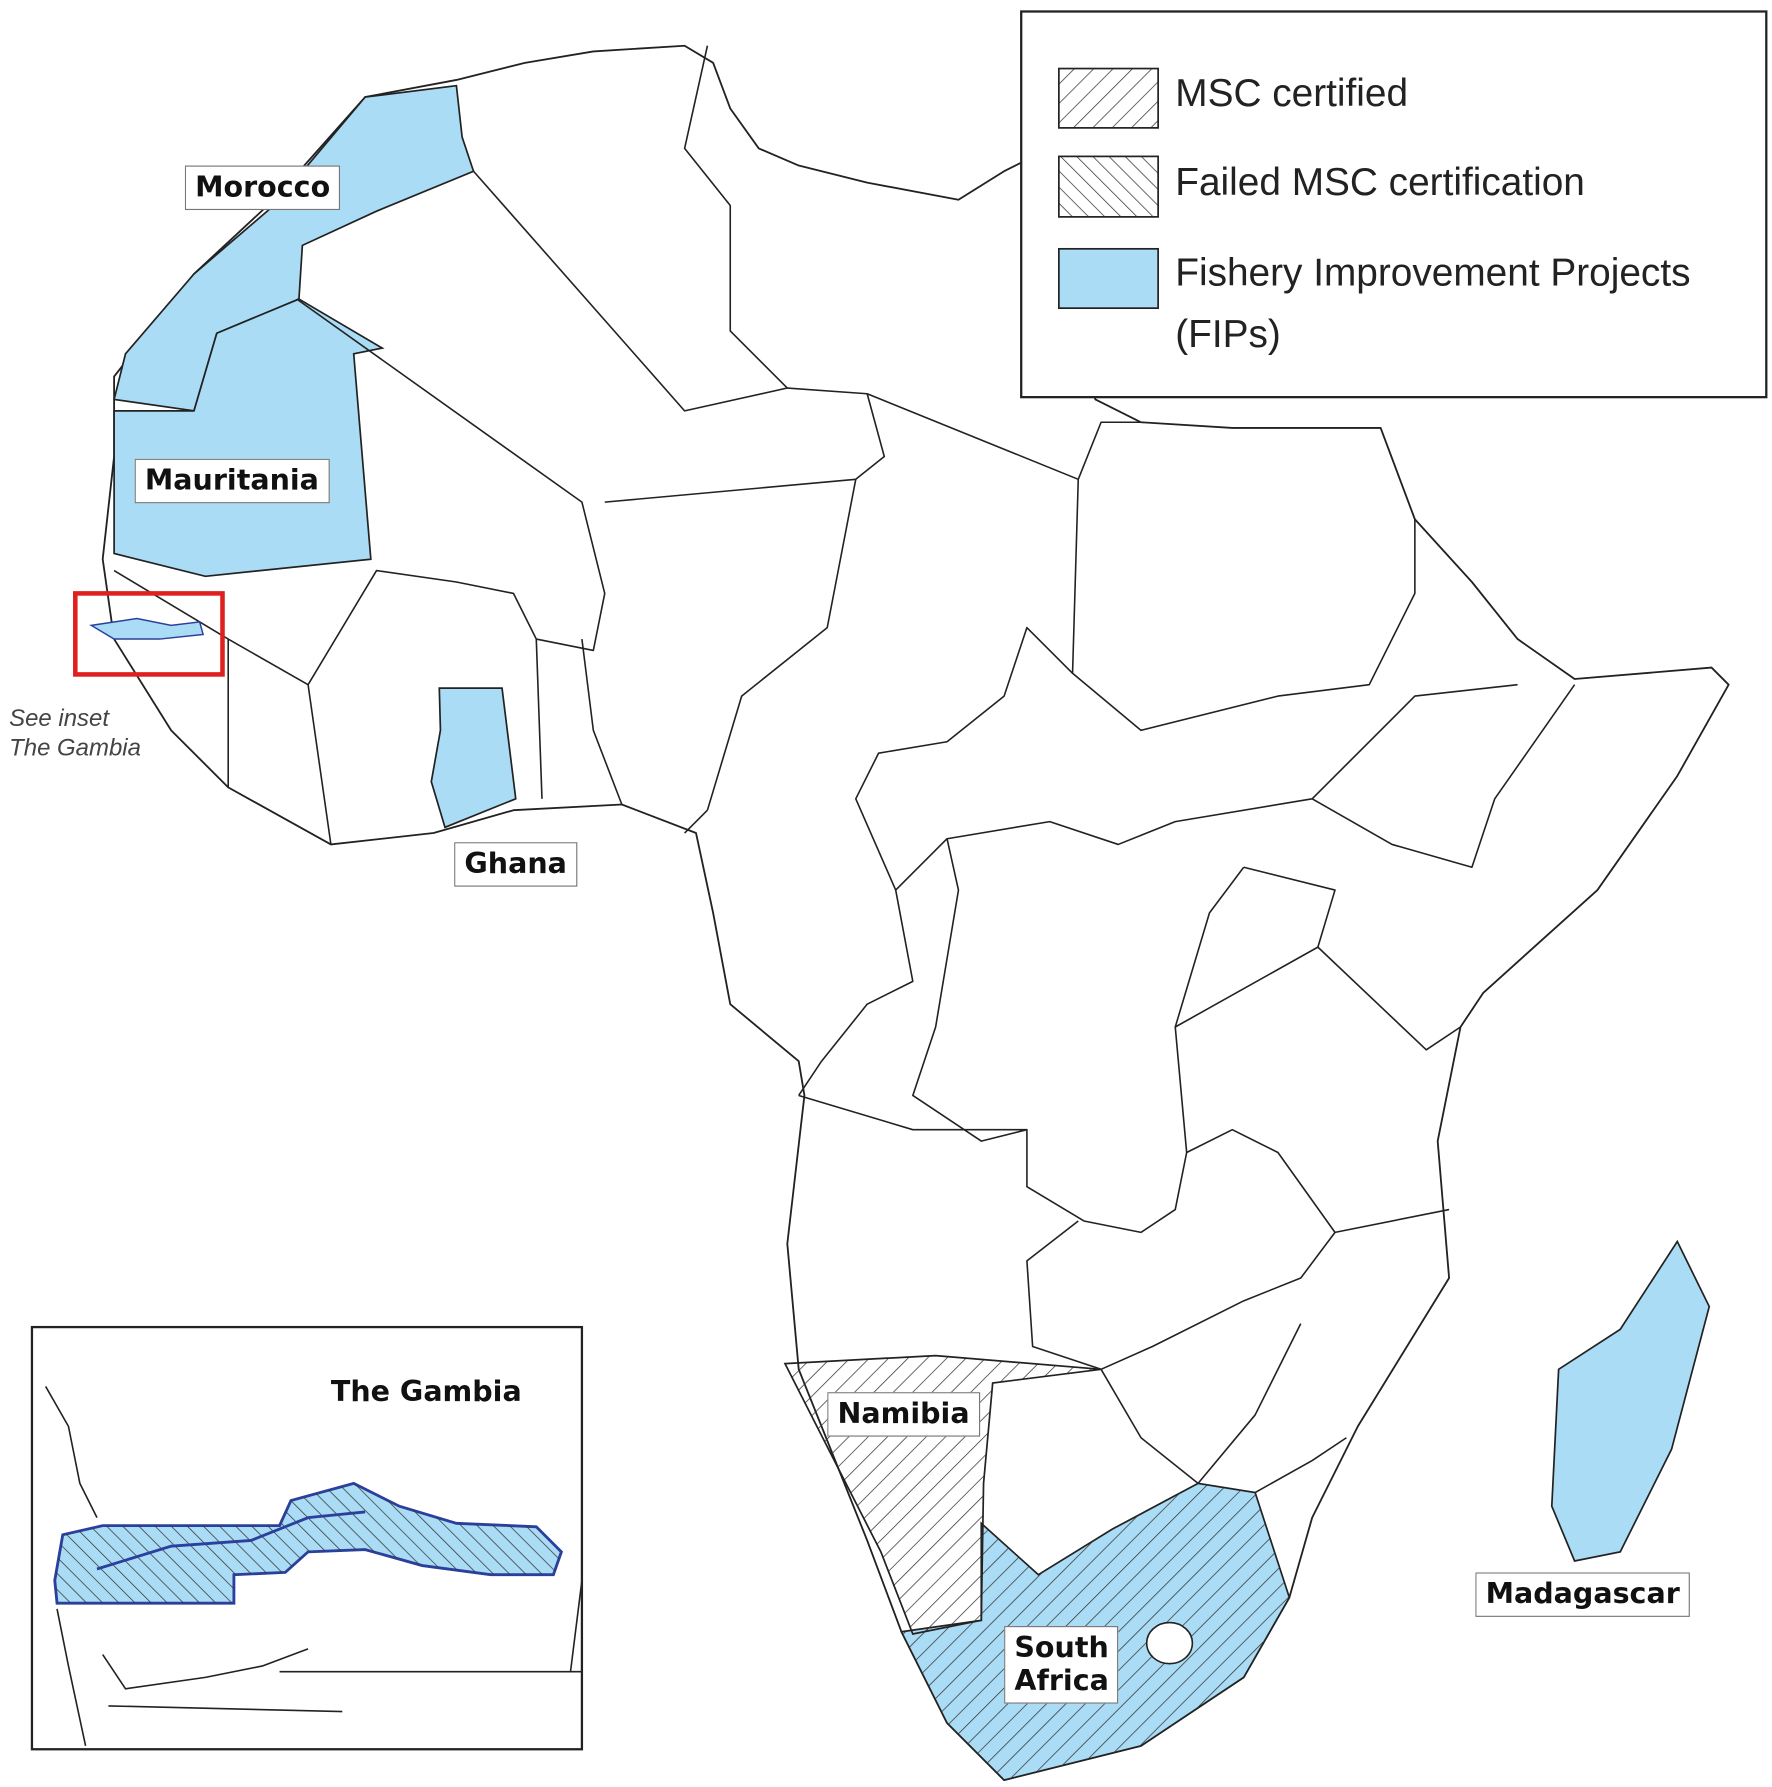  I want to click on madagascar, so click(1630, 1400).